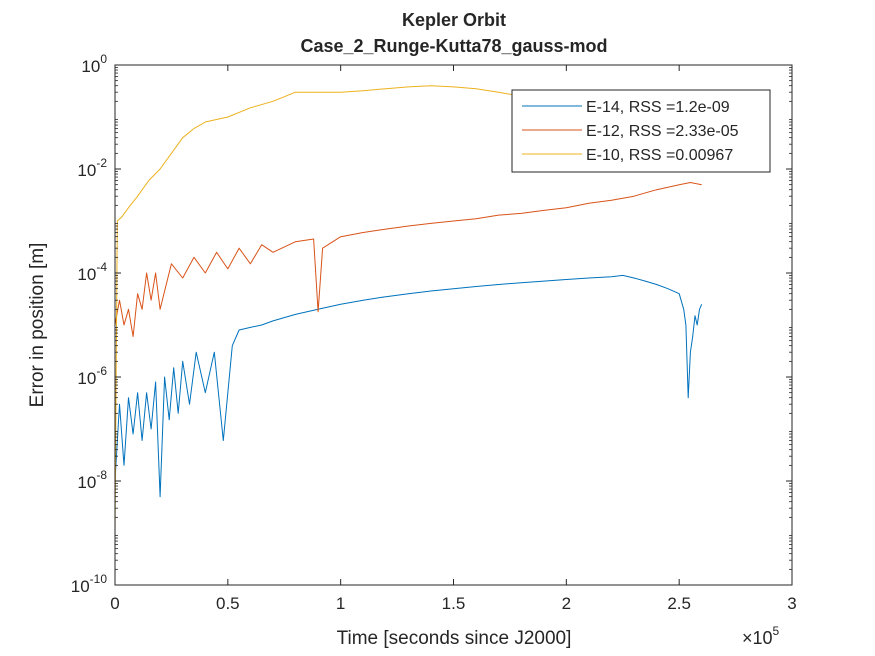 The width and height of the screenshot is (875, 656). I want to click on legend-entry: E-14, RSS =1.2e-09, so click(658, 107).